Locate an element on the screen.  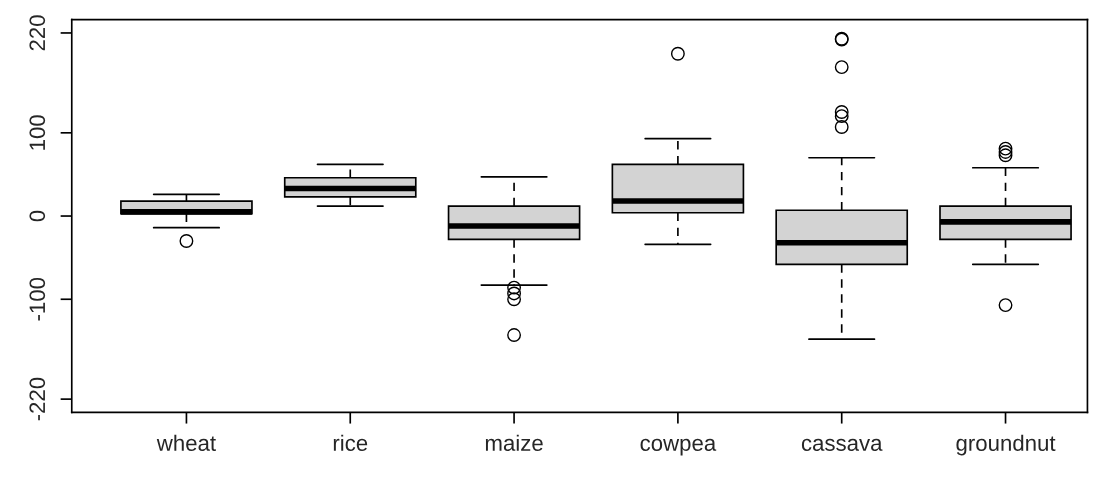
x-tick-label: groundnut is located at coordinates (1006, 445).